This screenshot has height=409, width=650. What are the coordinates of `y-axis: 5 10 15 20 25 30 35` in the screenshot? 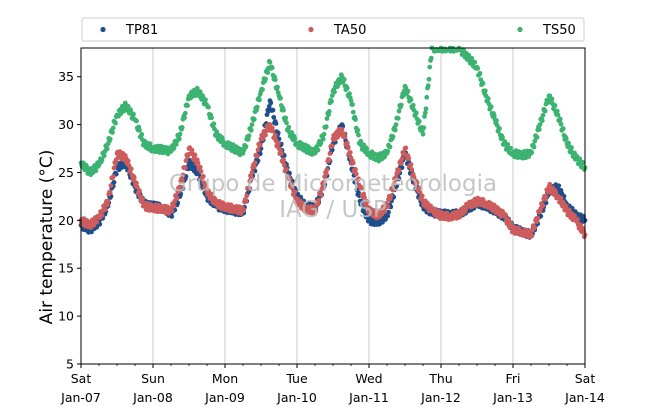 It's located at (69, 220).